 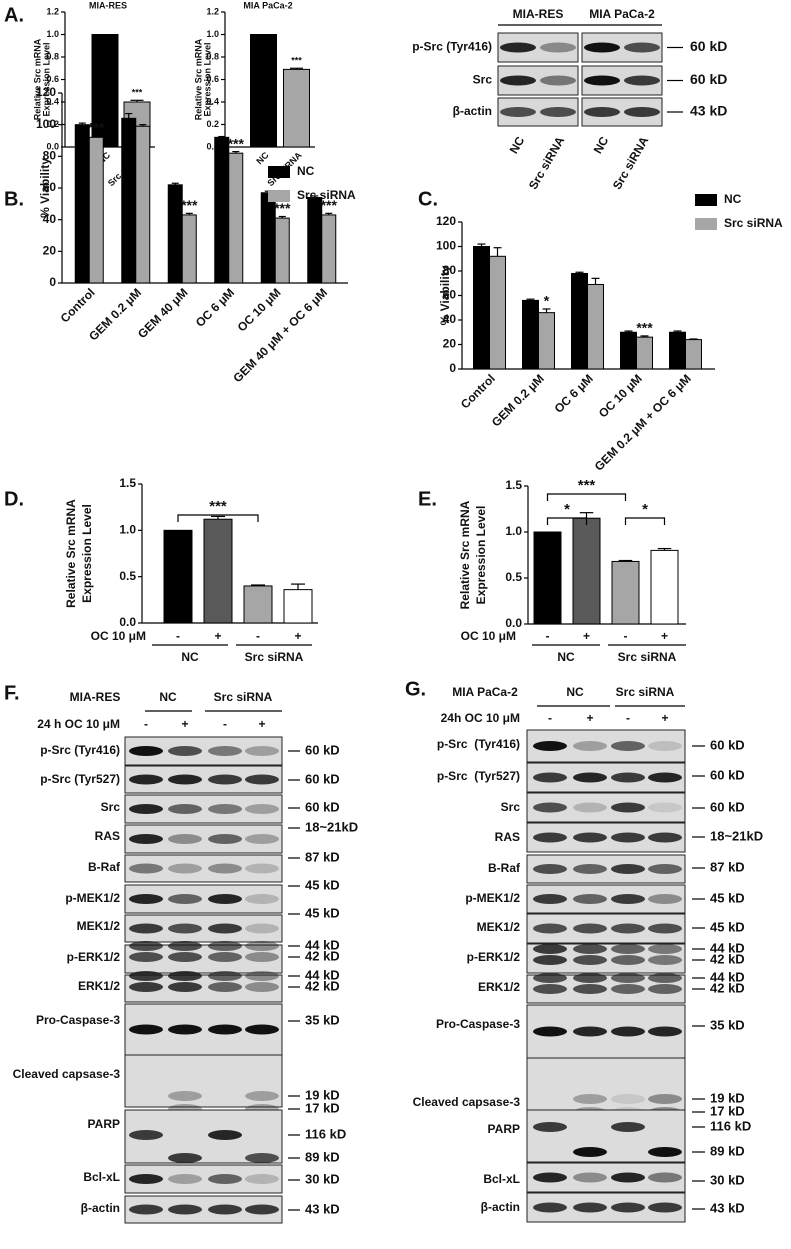 I want to click on legend-label: NC, so click(x=306, y=171).